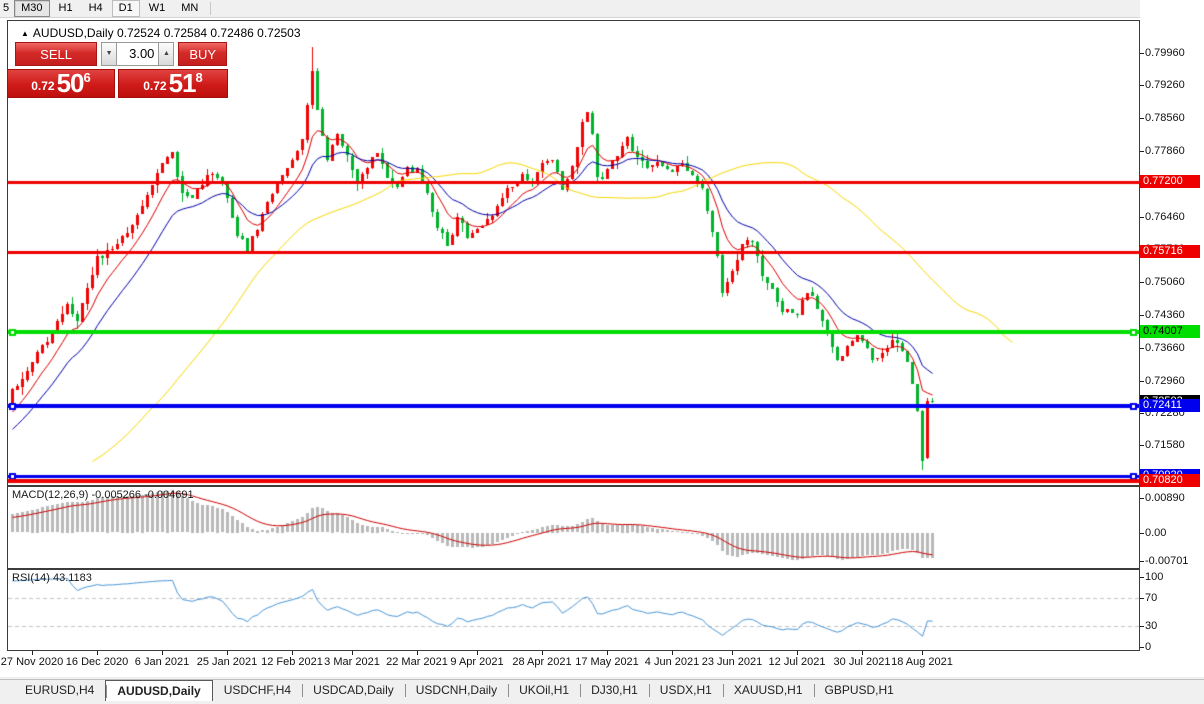  Describe the element at coordinates (542, 662) in the screenshot. I see `time-tick-label: 28 Apr 2021` at that location.